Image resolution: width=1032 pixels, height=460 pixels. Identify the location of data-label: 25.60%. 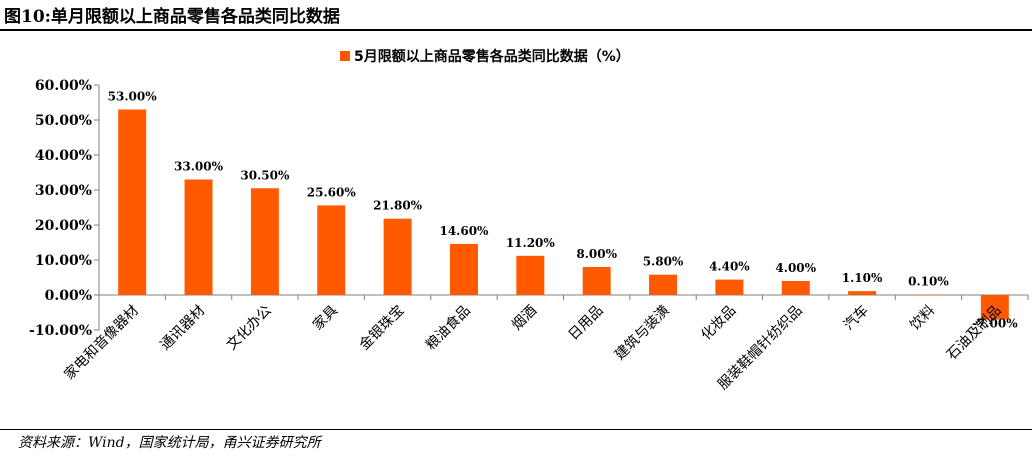
(332, 192).